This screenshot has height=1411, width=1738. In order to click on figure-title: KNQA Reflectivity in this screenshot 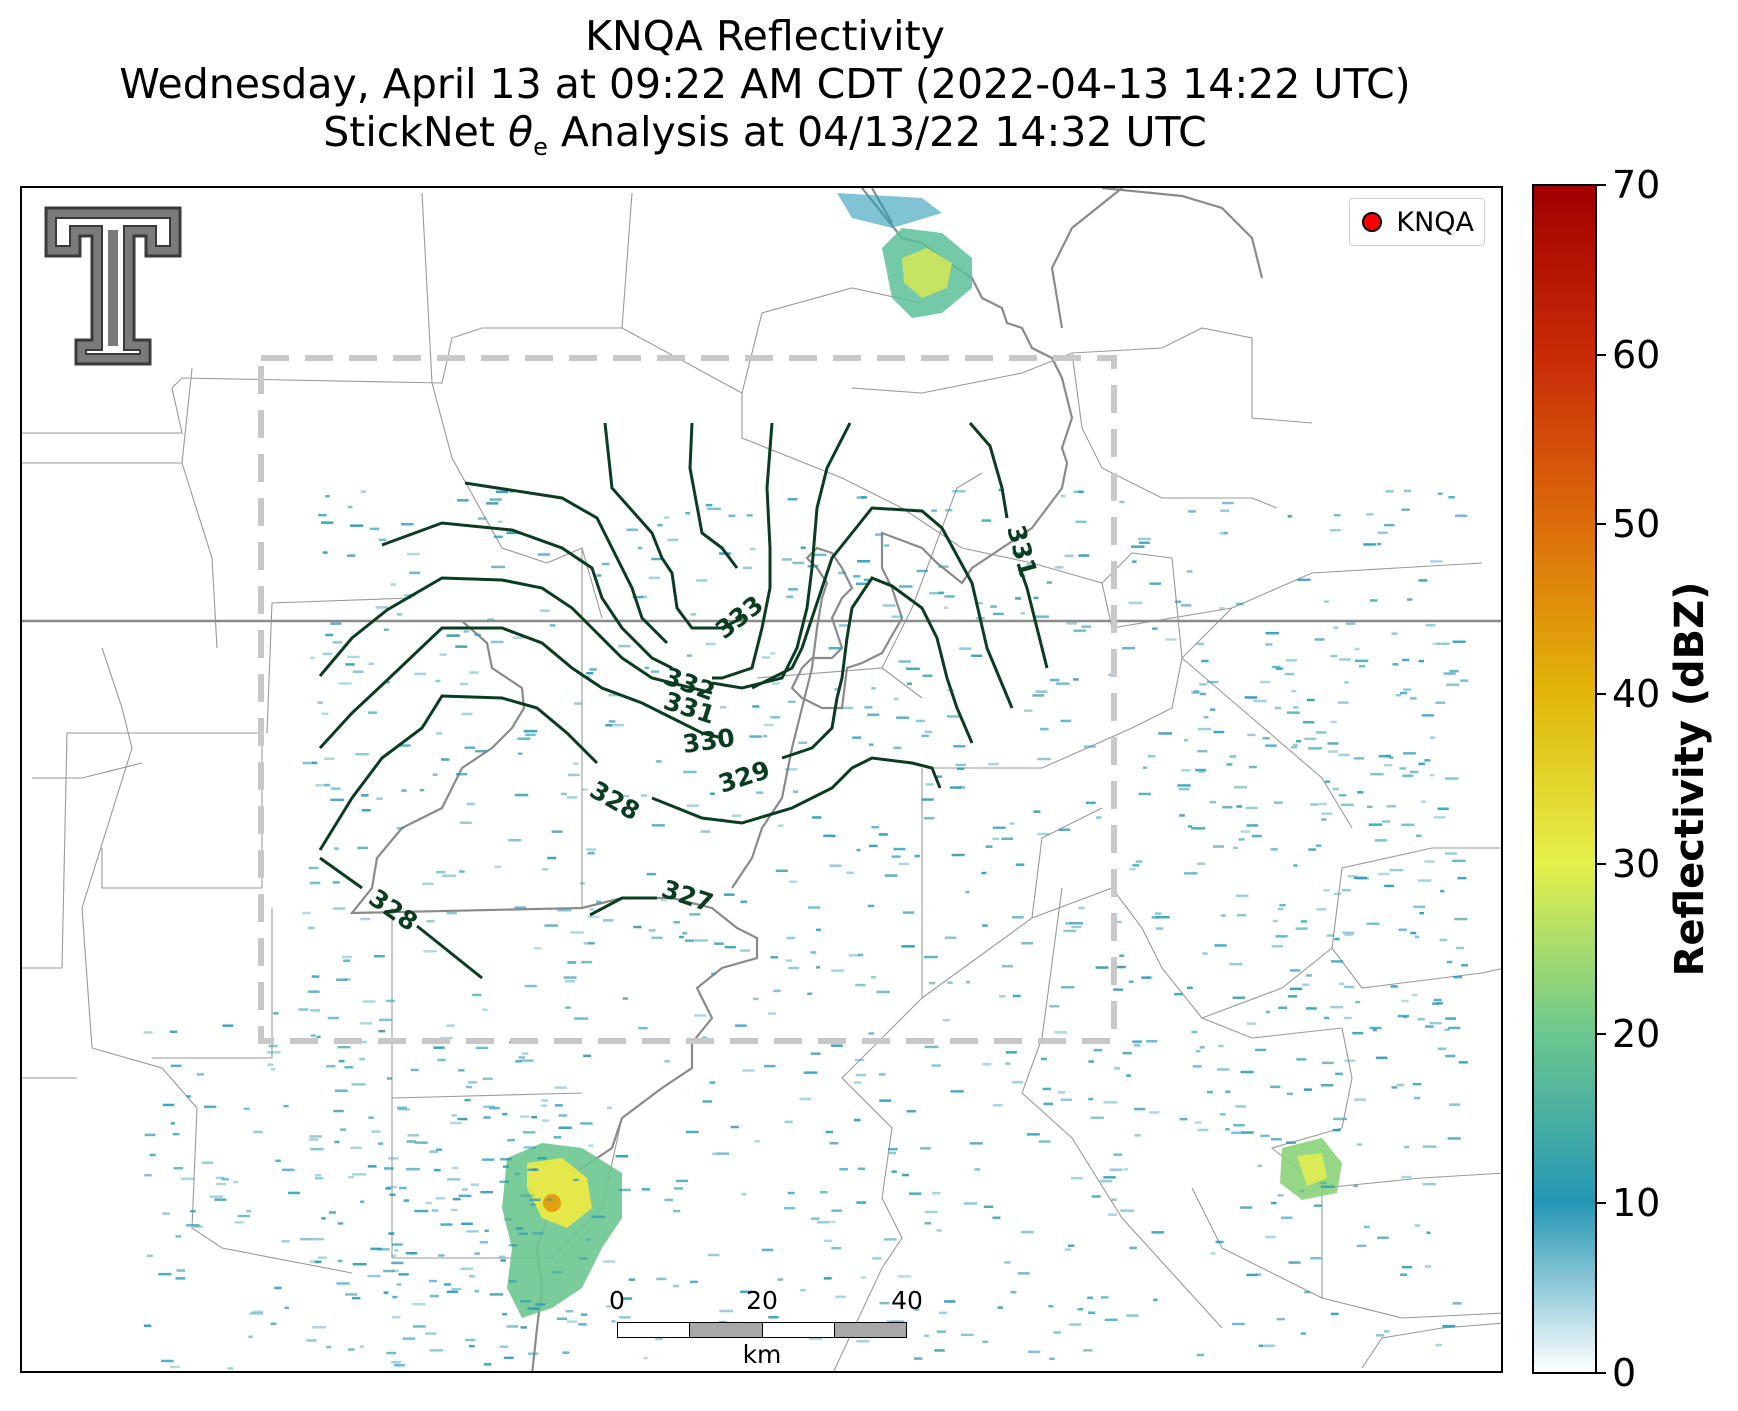, I will do `click(765, 36)`.